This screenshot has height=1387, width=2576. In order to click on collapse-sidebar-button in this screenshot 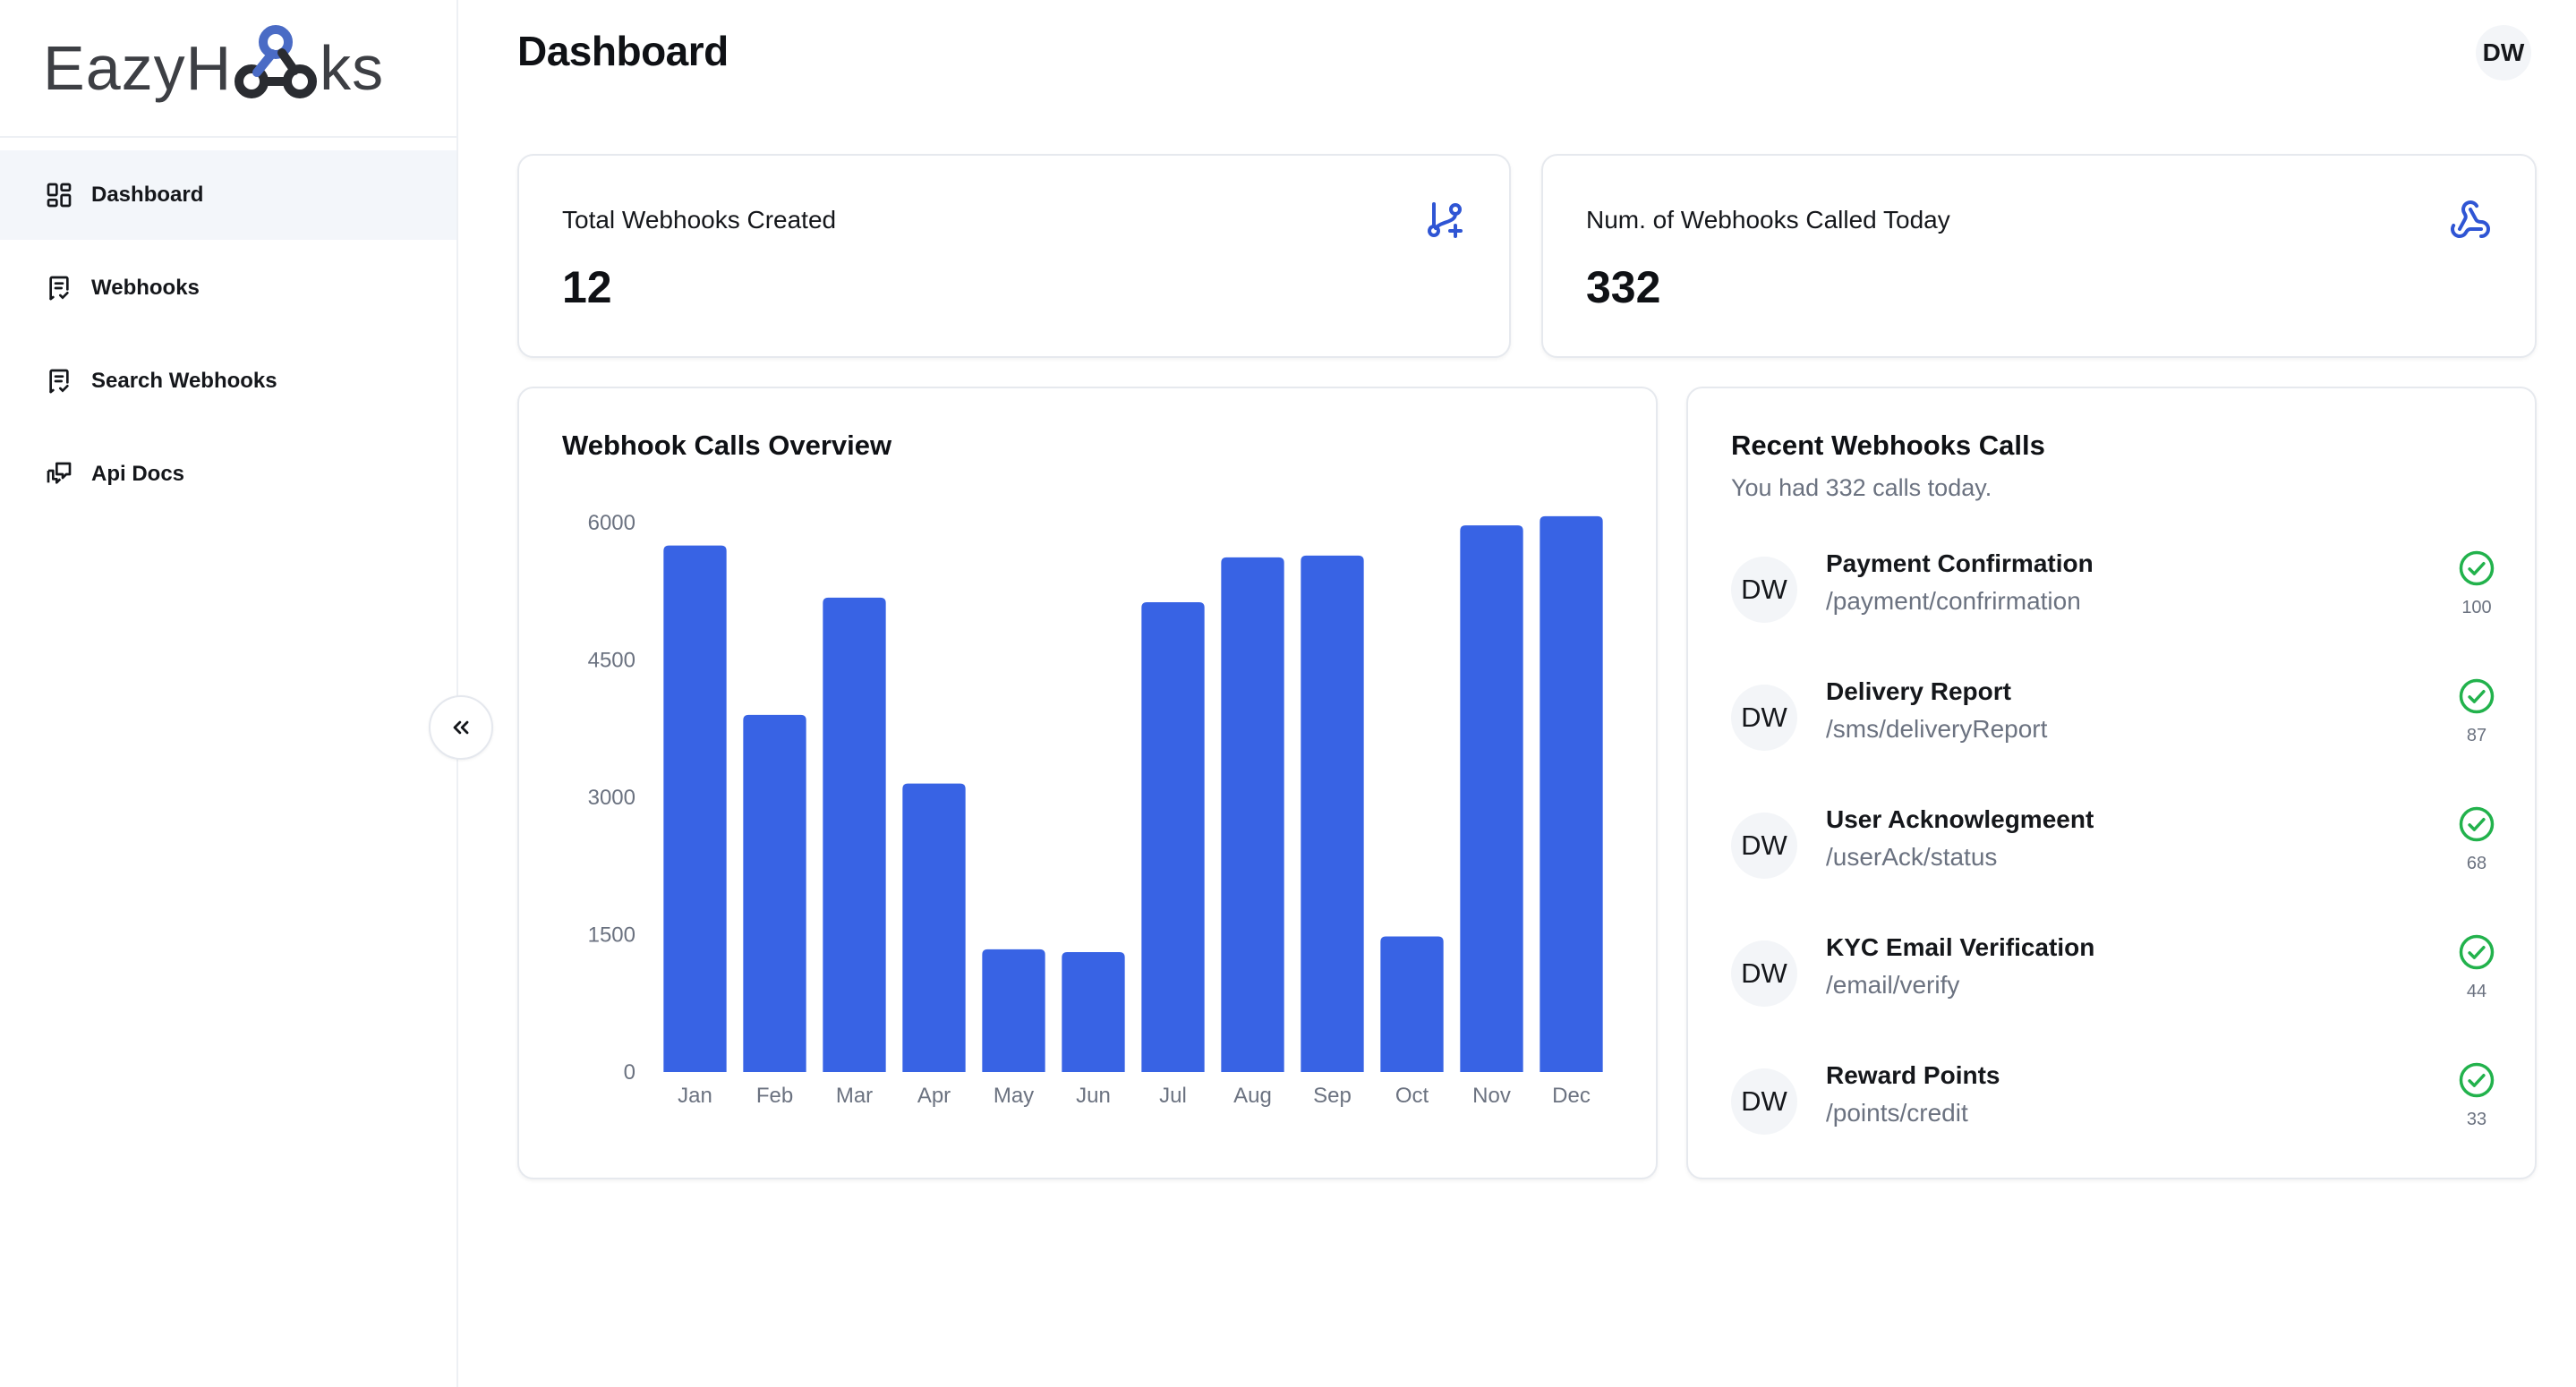, I will do `click(461, 728)`.